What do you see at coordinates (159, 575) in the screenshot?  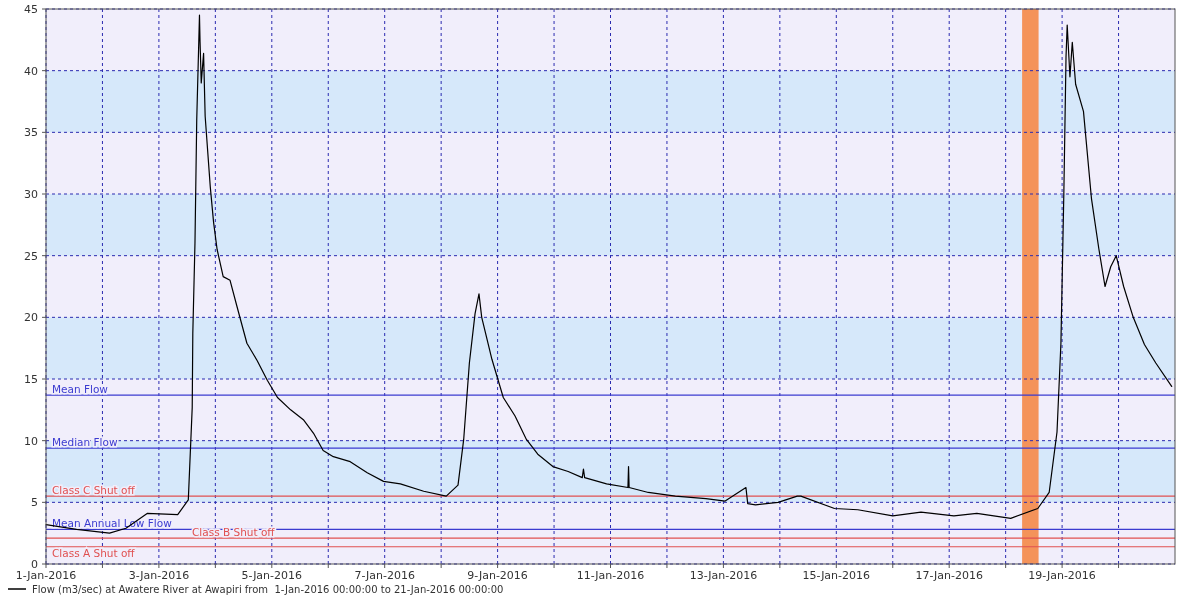 I see `x-tick-label: 3-Jan-2016` at bounding box center [159, 575].